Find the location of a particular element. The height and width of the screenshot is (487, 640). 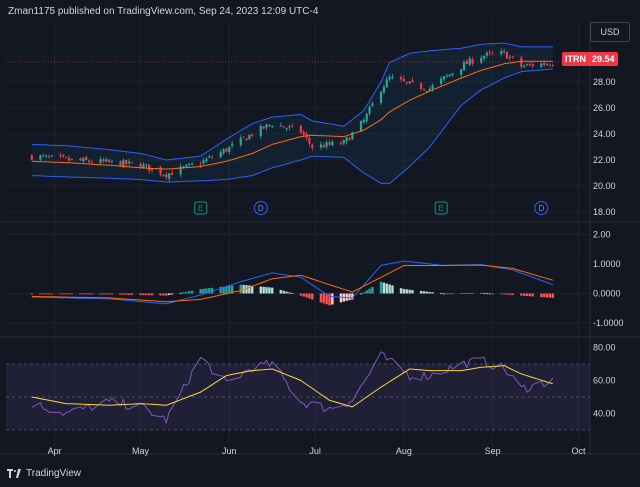

currency-button: USD is located at coordinates (610, 32).